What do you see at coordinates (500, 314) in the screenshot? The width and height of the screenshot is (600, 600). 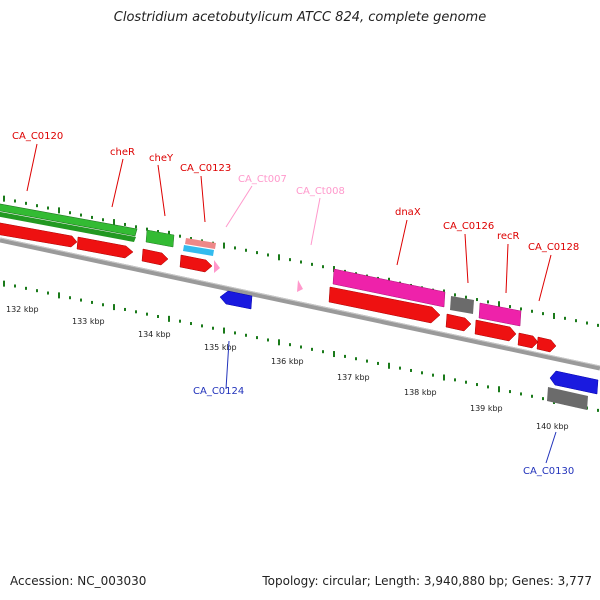 I see `gene-magenta-recr` at bounding box center [500, 314].